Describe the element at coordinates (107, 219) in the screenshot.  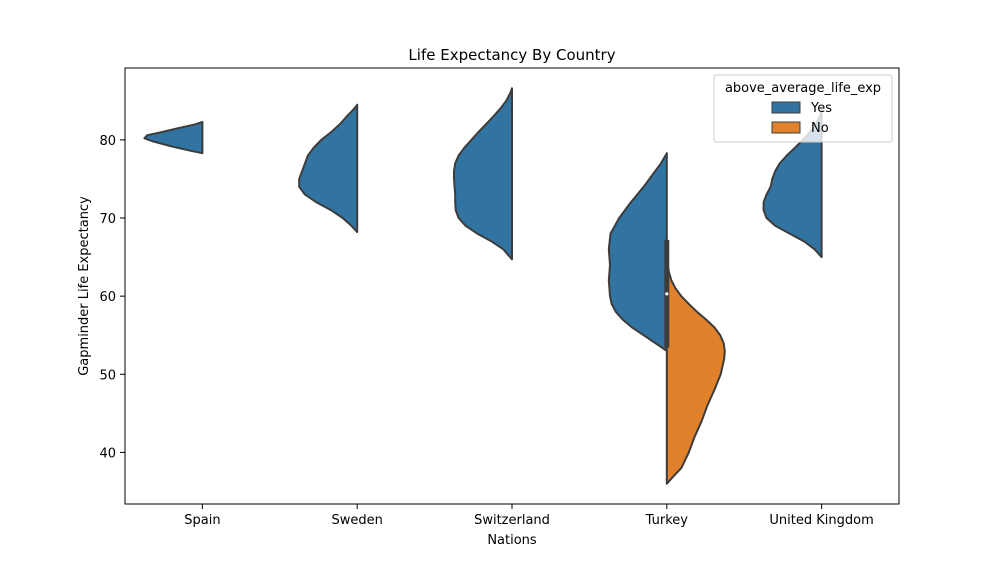
I see `y-tick-label: 70` at that location.